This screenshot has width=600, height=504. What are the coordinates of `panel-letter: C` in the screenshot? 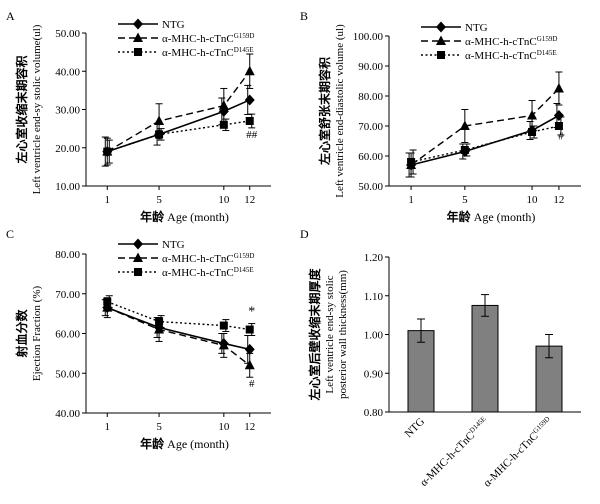 It's located at (10, 234).